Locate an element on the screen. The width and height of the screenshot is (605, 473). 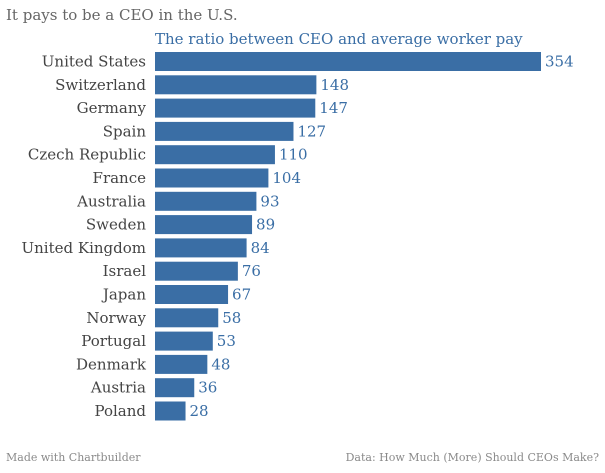
category-label-norway: Norway is located at coordinates (116, 318).